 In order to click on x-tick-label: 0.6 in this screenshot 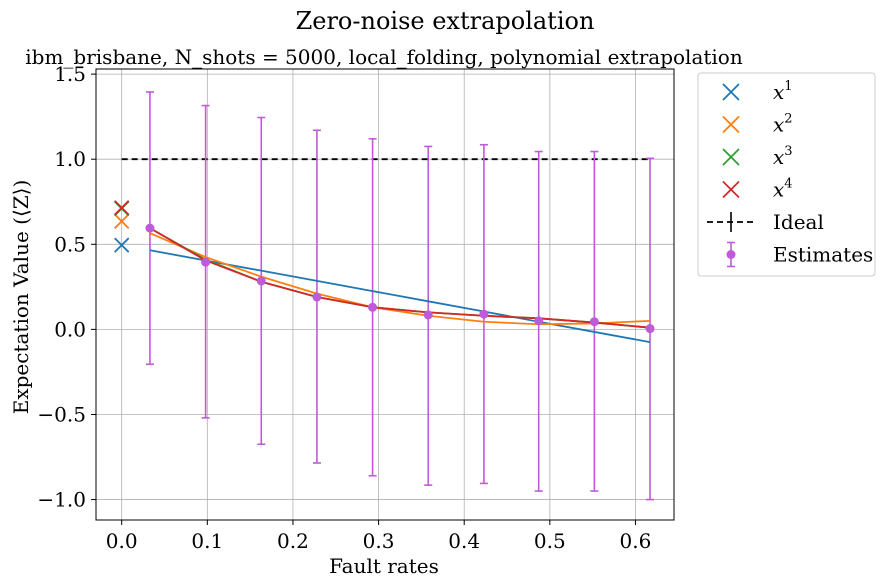, I will do `click(636, 541)`.